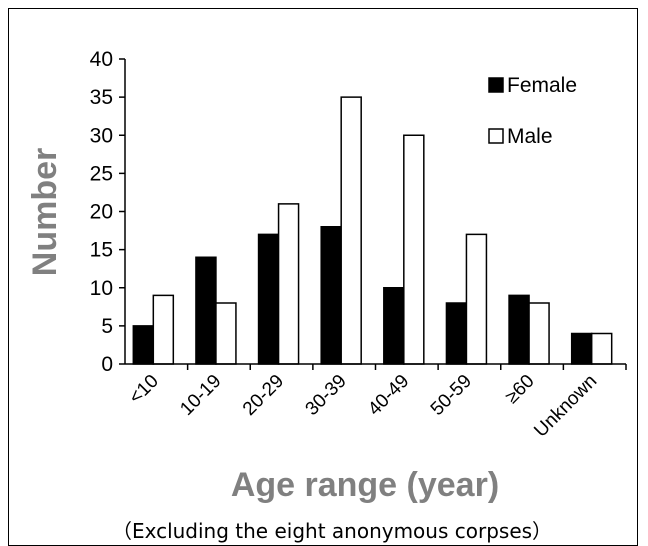 This screenshot has width=648, height=546. I want to click on legend-swatch-male, so click(496, 136).